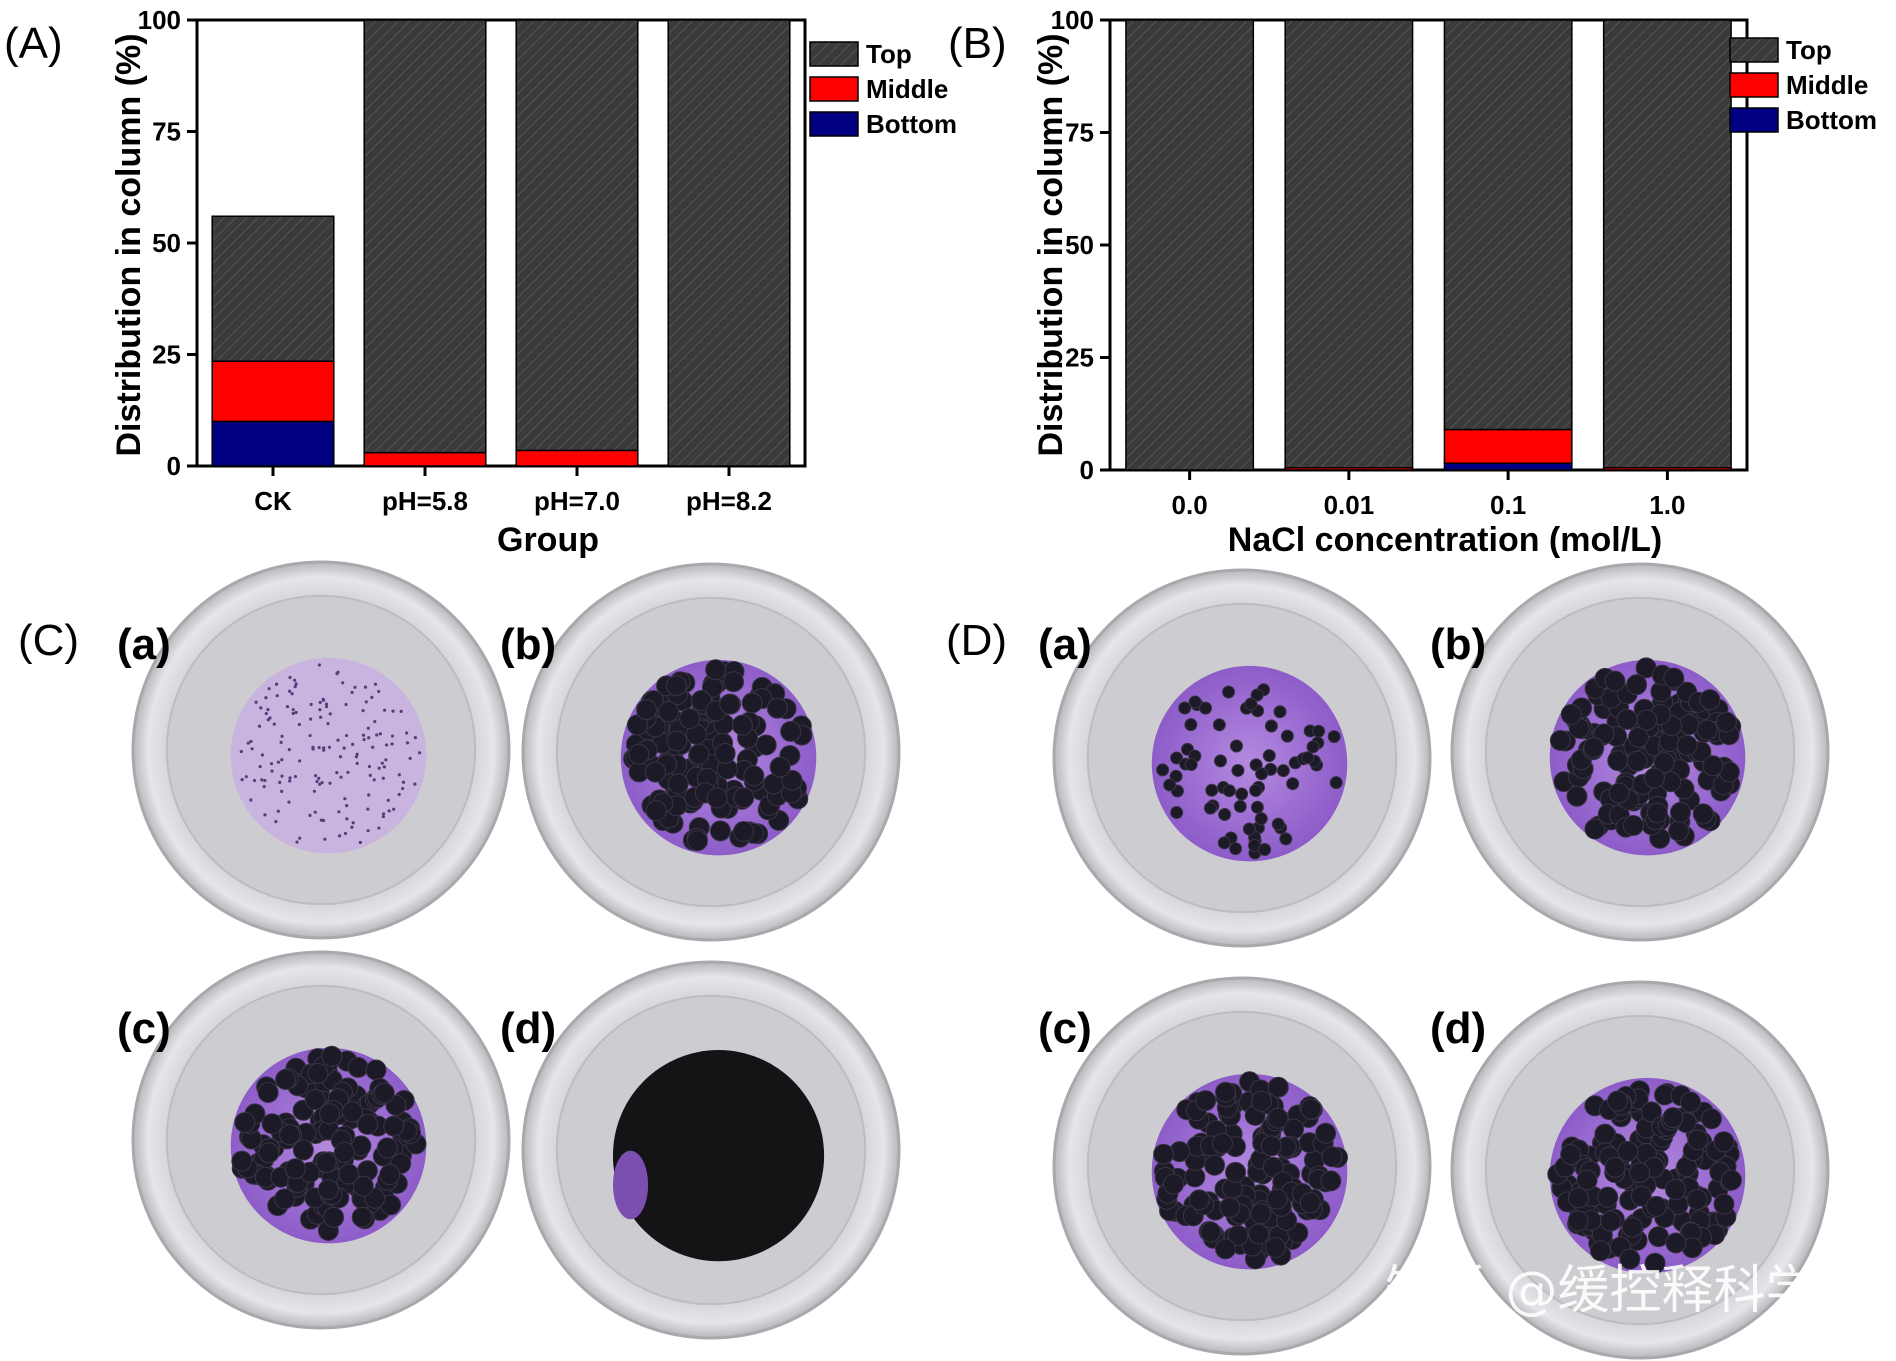  Describe the element at coordinates (1051, 244) in the screenshot. I see `y-axis-title-b: Distribution in column (%)` at that location.